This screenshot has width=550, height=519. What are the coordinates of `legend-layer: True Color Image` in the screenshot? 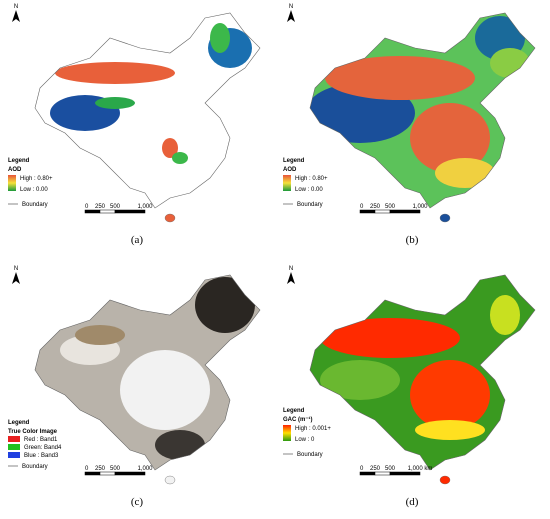 It's located at (33, 432).